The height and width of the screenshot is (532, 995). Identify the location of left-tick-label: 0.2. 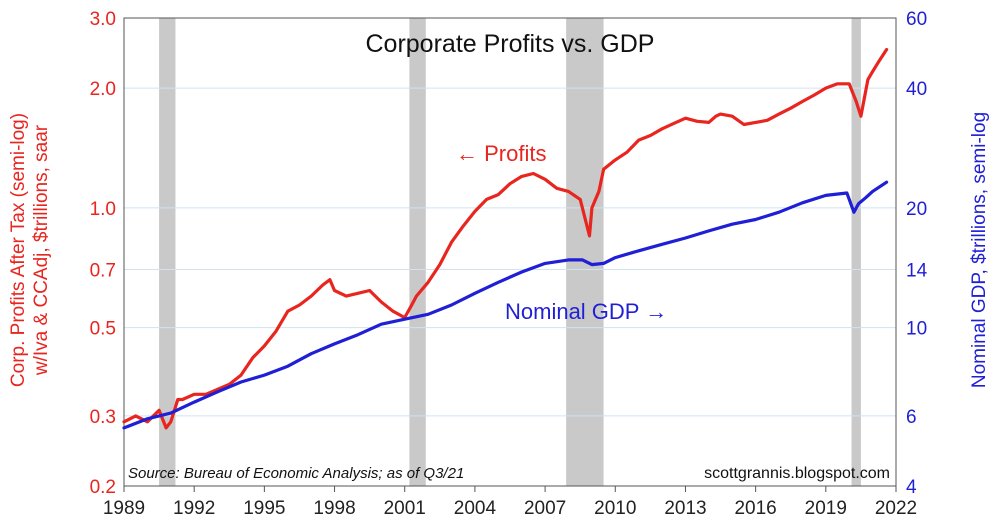
(103, 487).